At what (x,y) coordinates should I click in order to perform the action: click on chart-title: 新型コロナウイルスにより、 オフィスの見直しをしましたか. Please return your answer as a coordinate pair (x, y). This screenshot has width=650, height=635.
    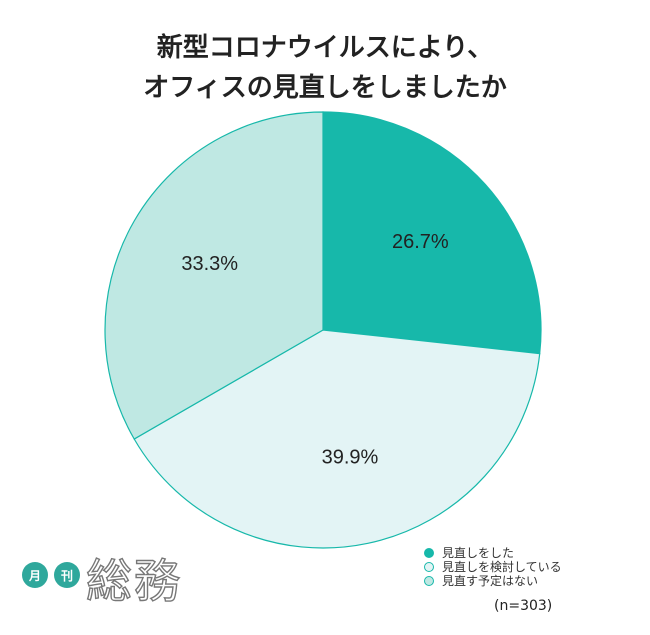
    Looking at the image, I should click on (325, 68).